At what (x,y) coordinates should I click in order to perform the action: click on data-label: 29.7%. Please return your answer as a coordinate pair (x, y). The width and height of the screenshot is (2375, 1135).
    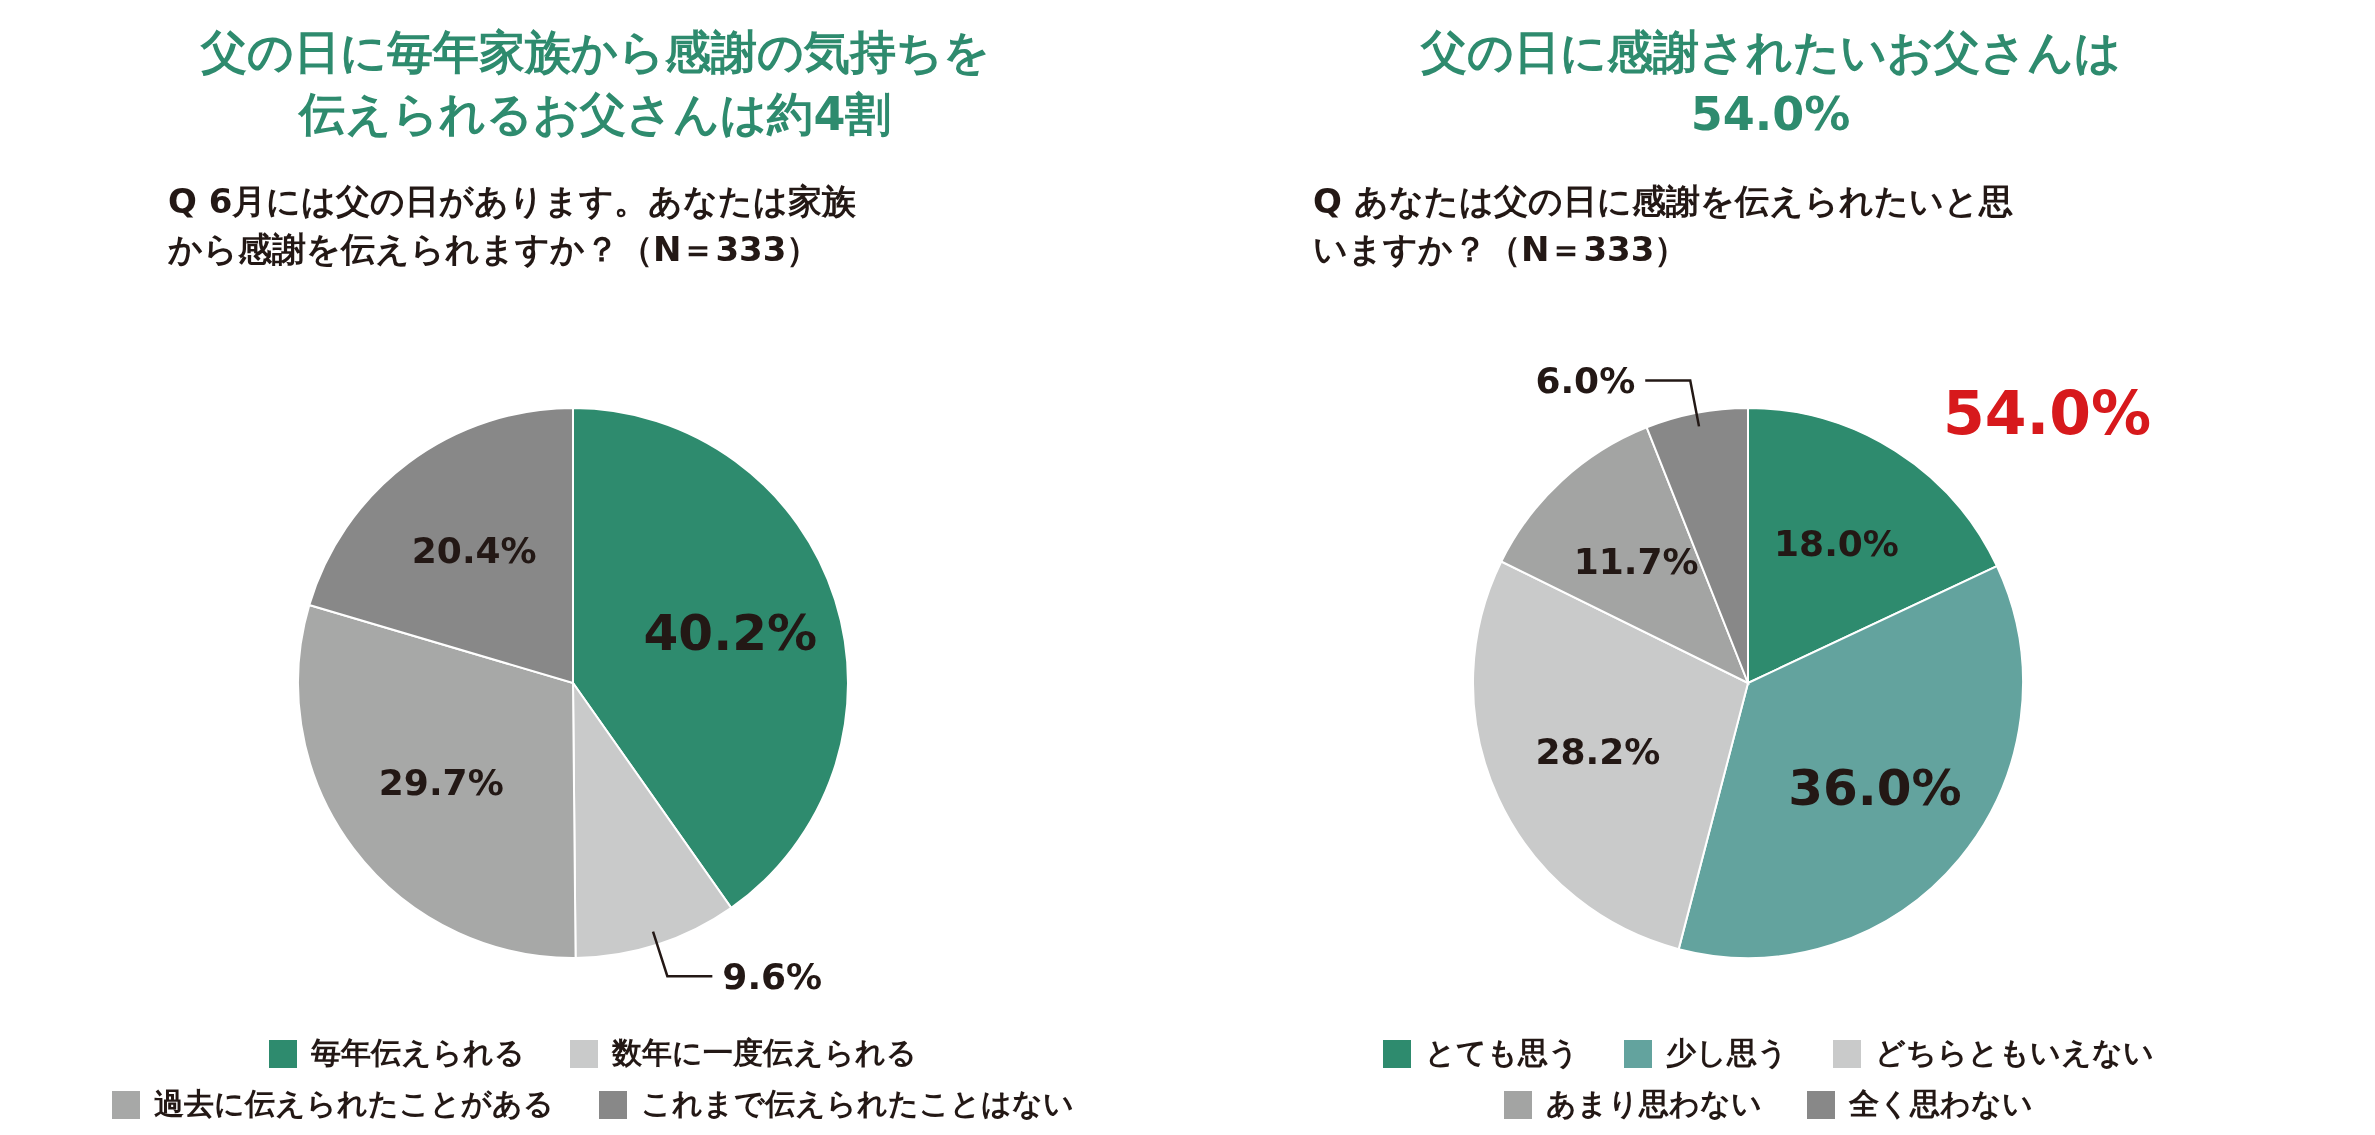
    Looking at the image, I should click on (441, 782).